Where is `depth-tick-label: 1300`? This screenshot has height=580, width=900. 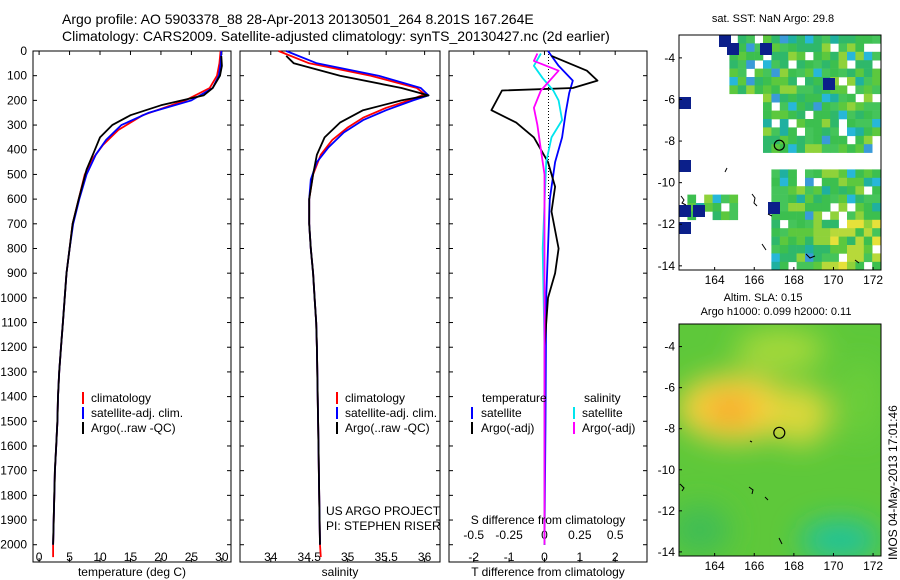
depth-tick-label: 1300 is located at coordinates (13, 372).